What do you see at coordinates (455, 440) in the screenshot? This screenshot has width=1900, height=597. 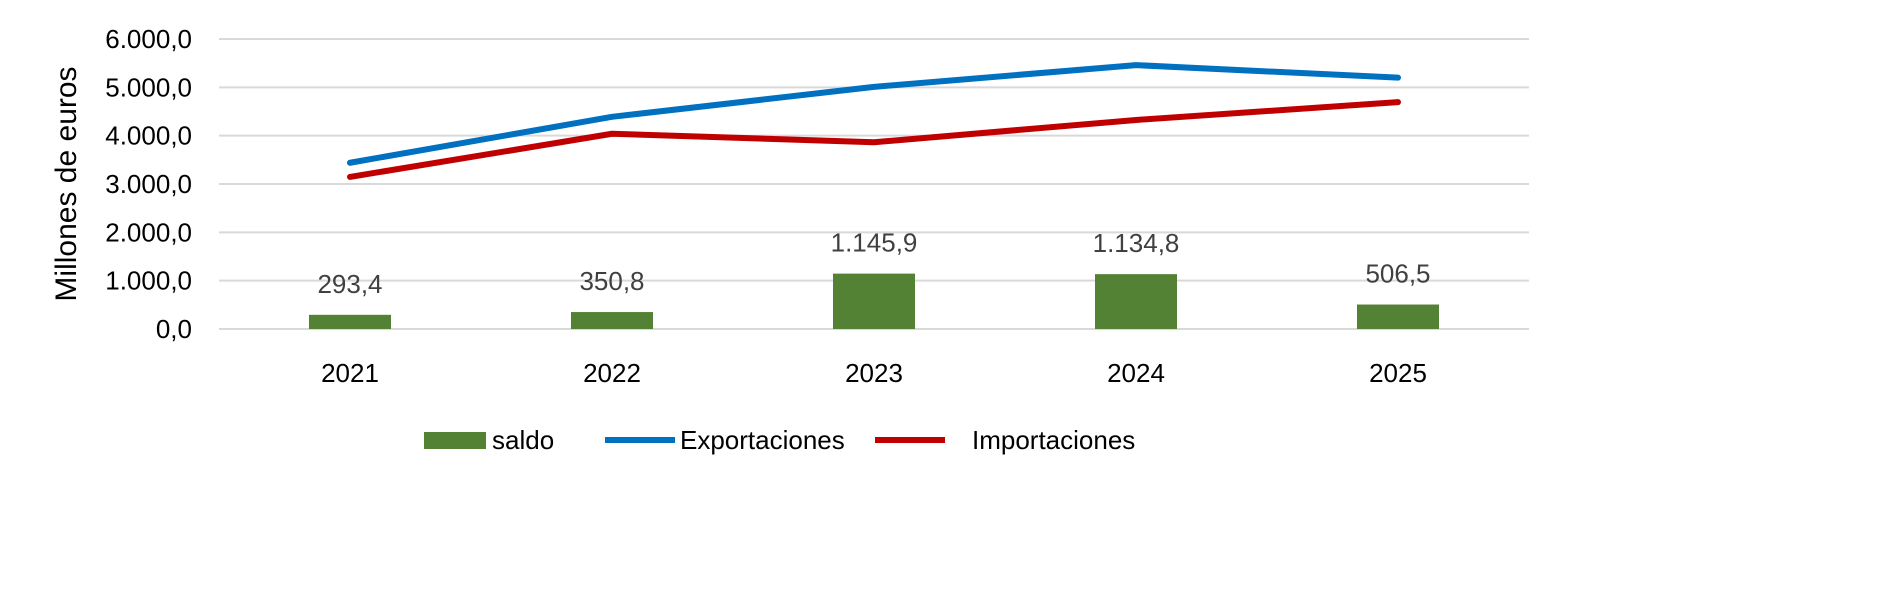 I see `legend-swatch` at bounding box center [455, 440].